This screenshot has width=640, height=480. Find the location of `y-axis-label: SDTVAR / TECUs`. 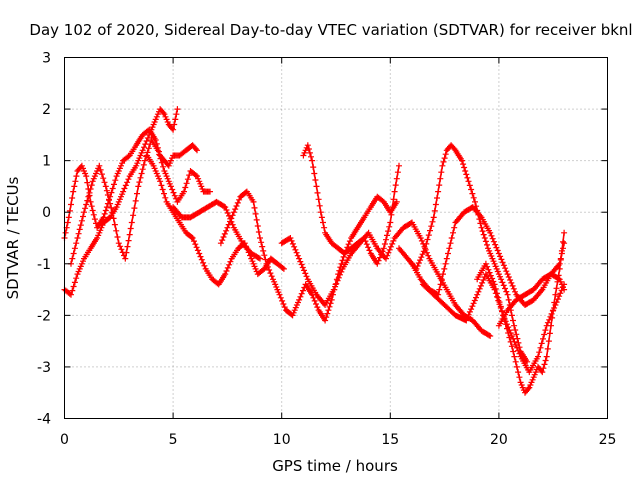

y-axis-label: SDTVAR / TECUs is located at coordinates (13, 237).